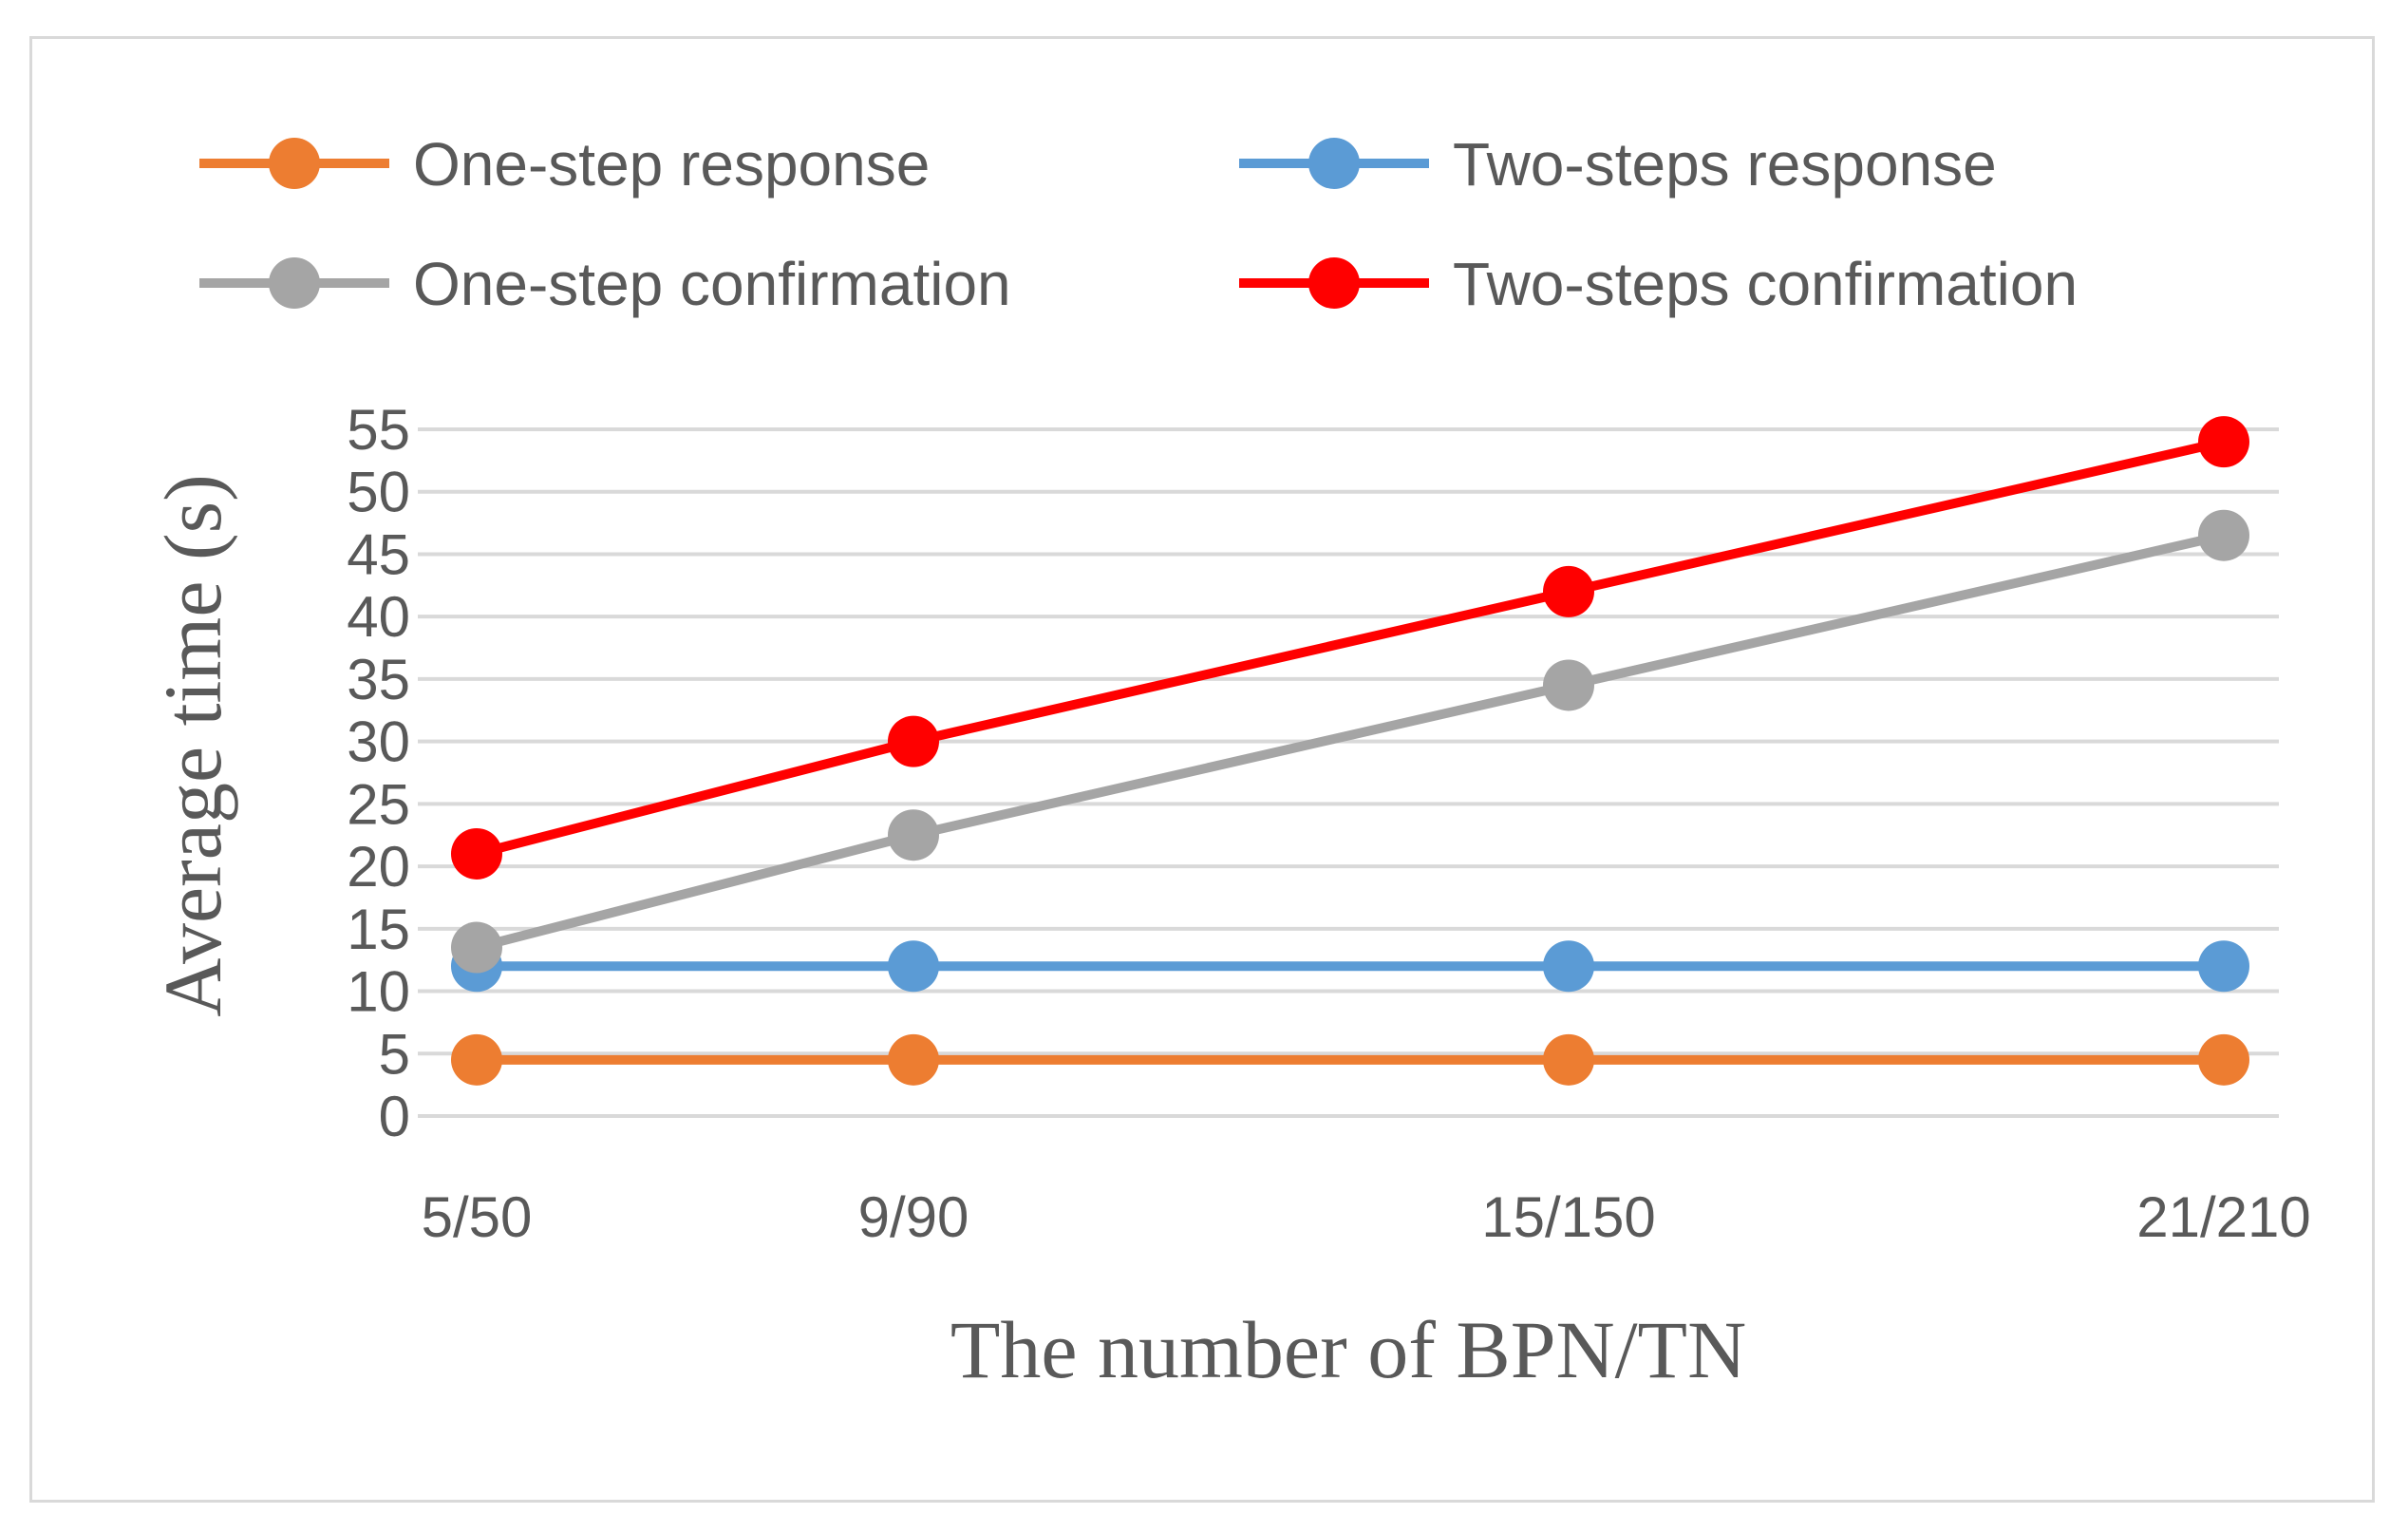 The height and width of the screenshot is (1533, 2408). What do you see at coordinates (378, 930) in the screenshot?
I see `y-tick-label: 15` at bounding box center [378, 930].